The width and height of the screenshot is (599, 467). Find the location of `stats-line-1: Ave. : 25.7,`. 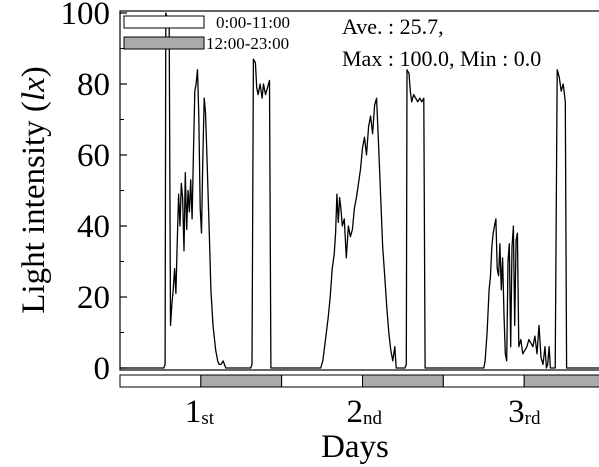

stats-line-1: Ave. : 25.7, is located at coordinates (393, 26).